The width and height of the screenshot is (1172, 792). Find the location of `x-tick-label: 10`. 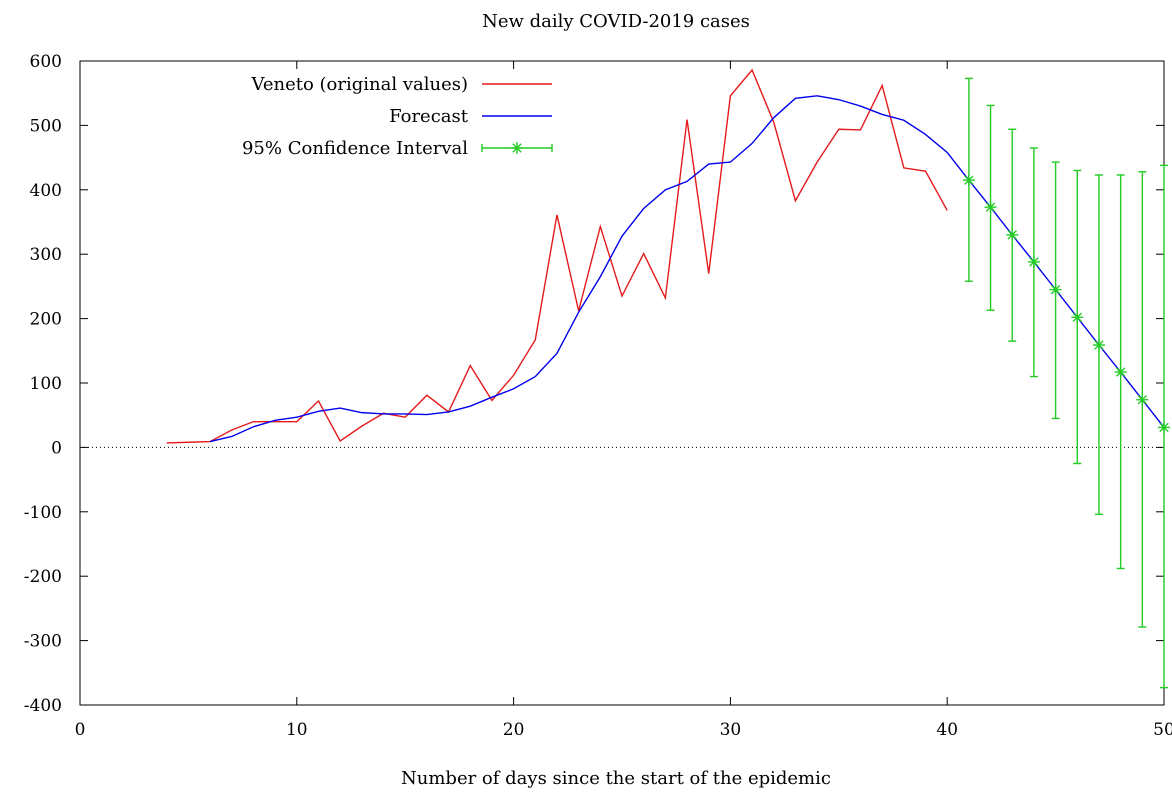

x-tick-label: 10 is located at coordinates (297, 730).